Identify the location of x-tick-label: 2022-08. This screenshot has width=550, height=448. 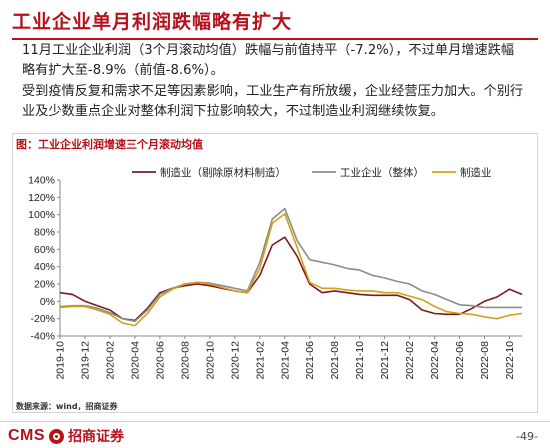
(485, 360).